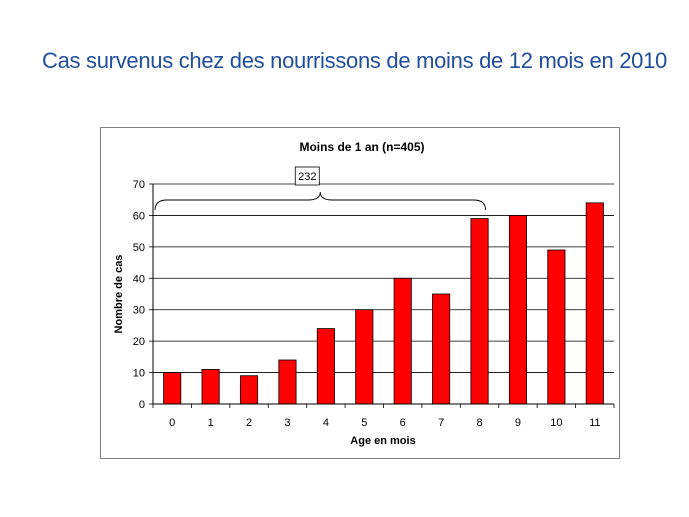 The height and width of the screenshot is (517, 689). What do you see at coordinates (139, 248) in the screenshot?
I see `y-tick-label: 50` at bounding box center [139, 248].